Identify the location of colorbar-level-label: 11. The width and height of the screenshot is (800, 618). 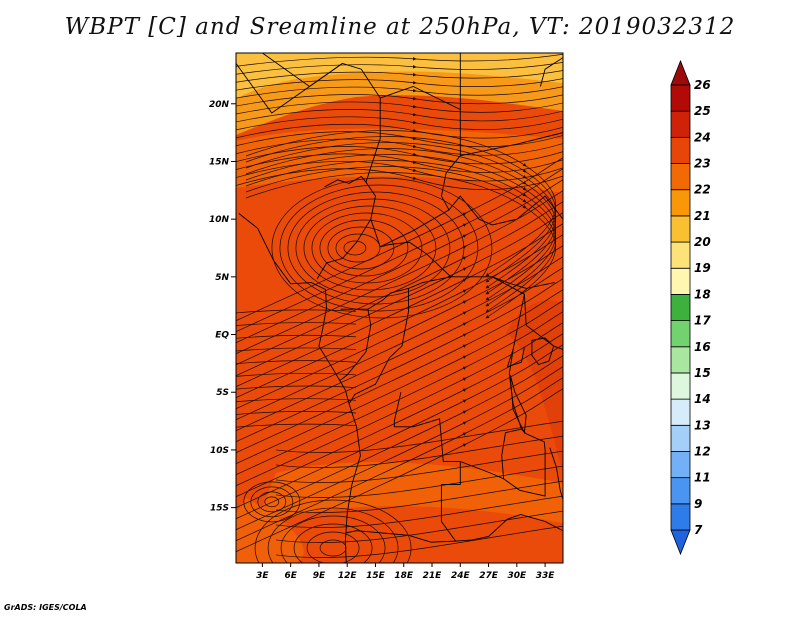
(702, 478).